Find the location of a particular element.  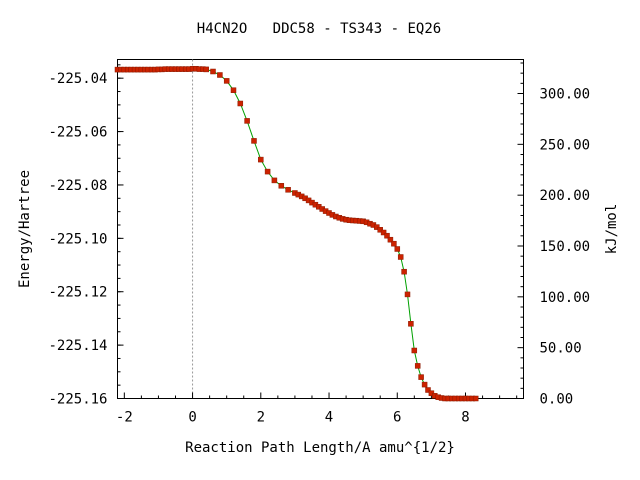

y2-tick-label: 300.00 is located at coordinates (565, 94).